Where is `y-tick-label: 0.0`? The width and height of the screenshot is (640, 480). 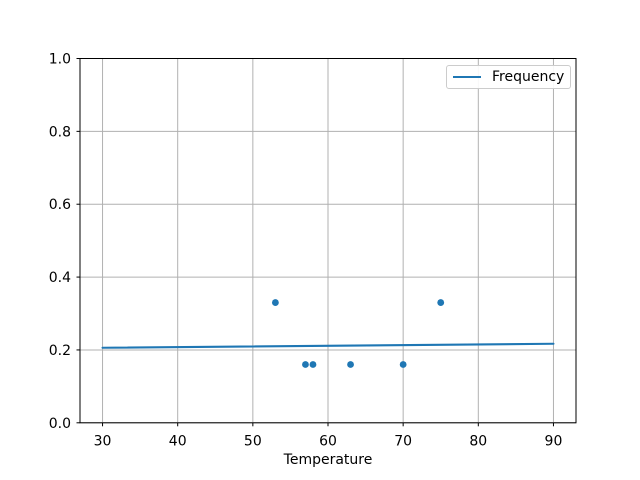 y-tick-label: 0.0 is located at coordinates (60, 424).